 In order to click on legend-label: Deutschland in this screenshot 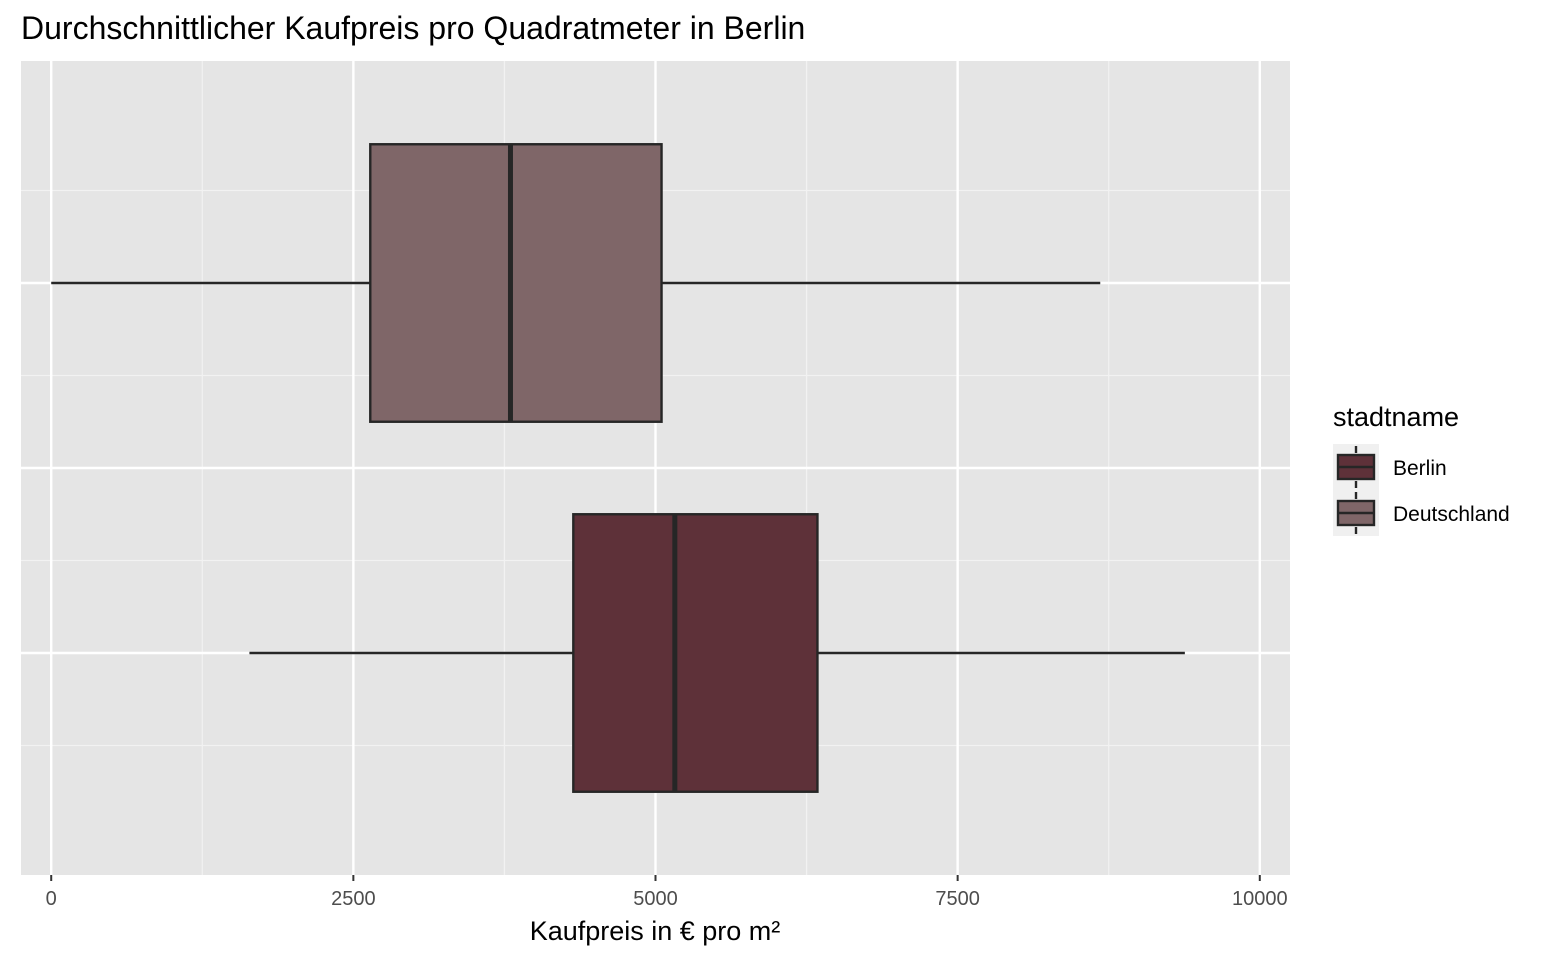, I will do `click(1451, 514)`.